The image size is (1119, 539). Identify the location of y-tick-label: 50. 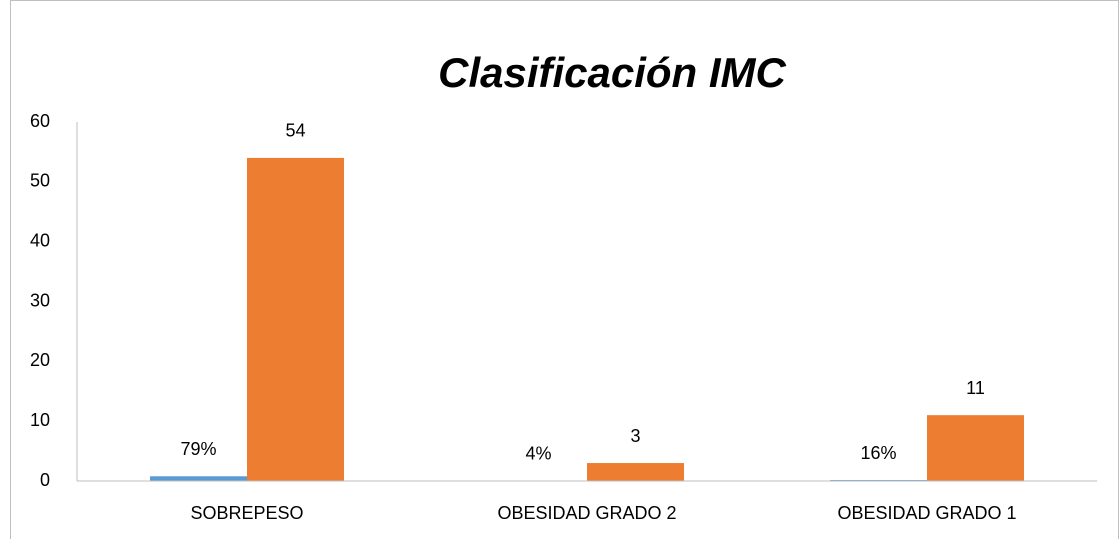
(40, 181).